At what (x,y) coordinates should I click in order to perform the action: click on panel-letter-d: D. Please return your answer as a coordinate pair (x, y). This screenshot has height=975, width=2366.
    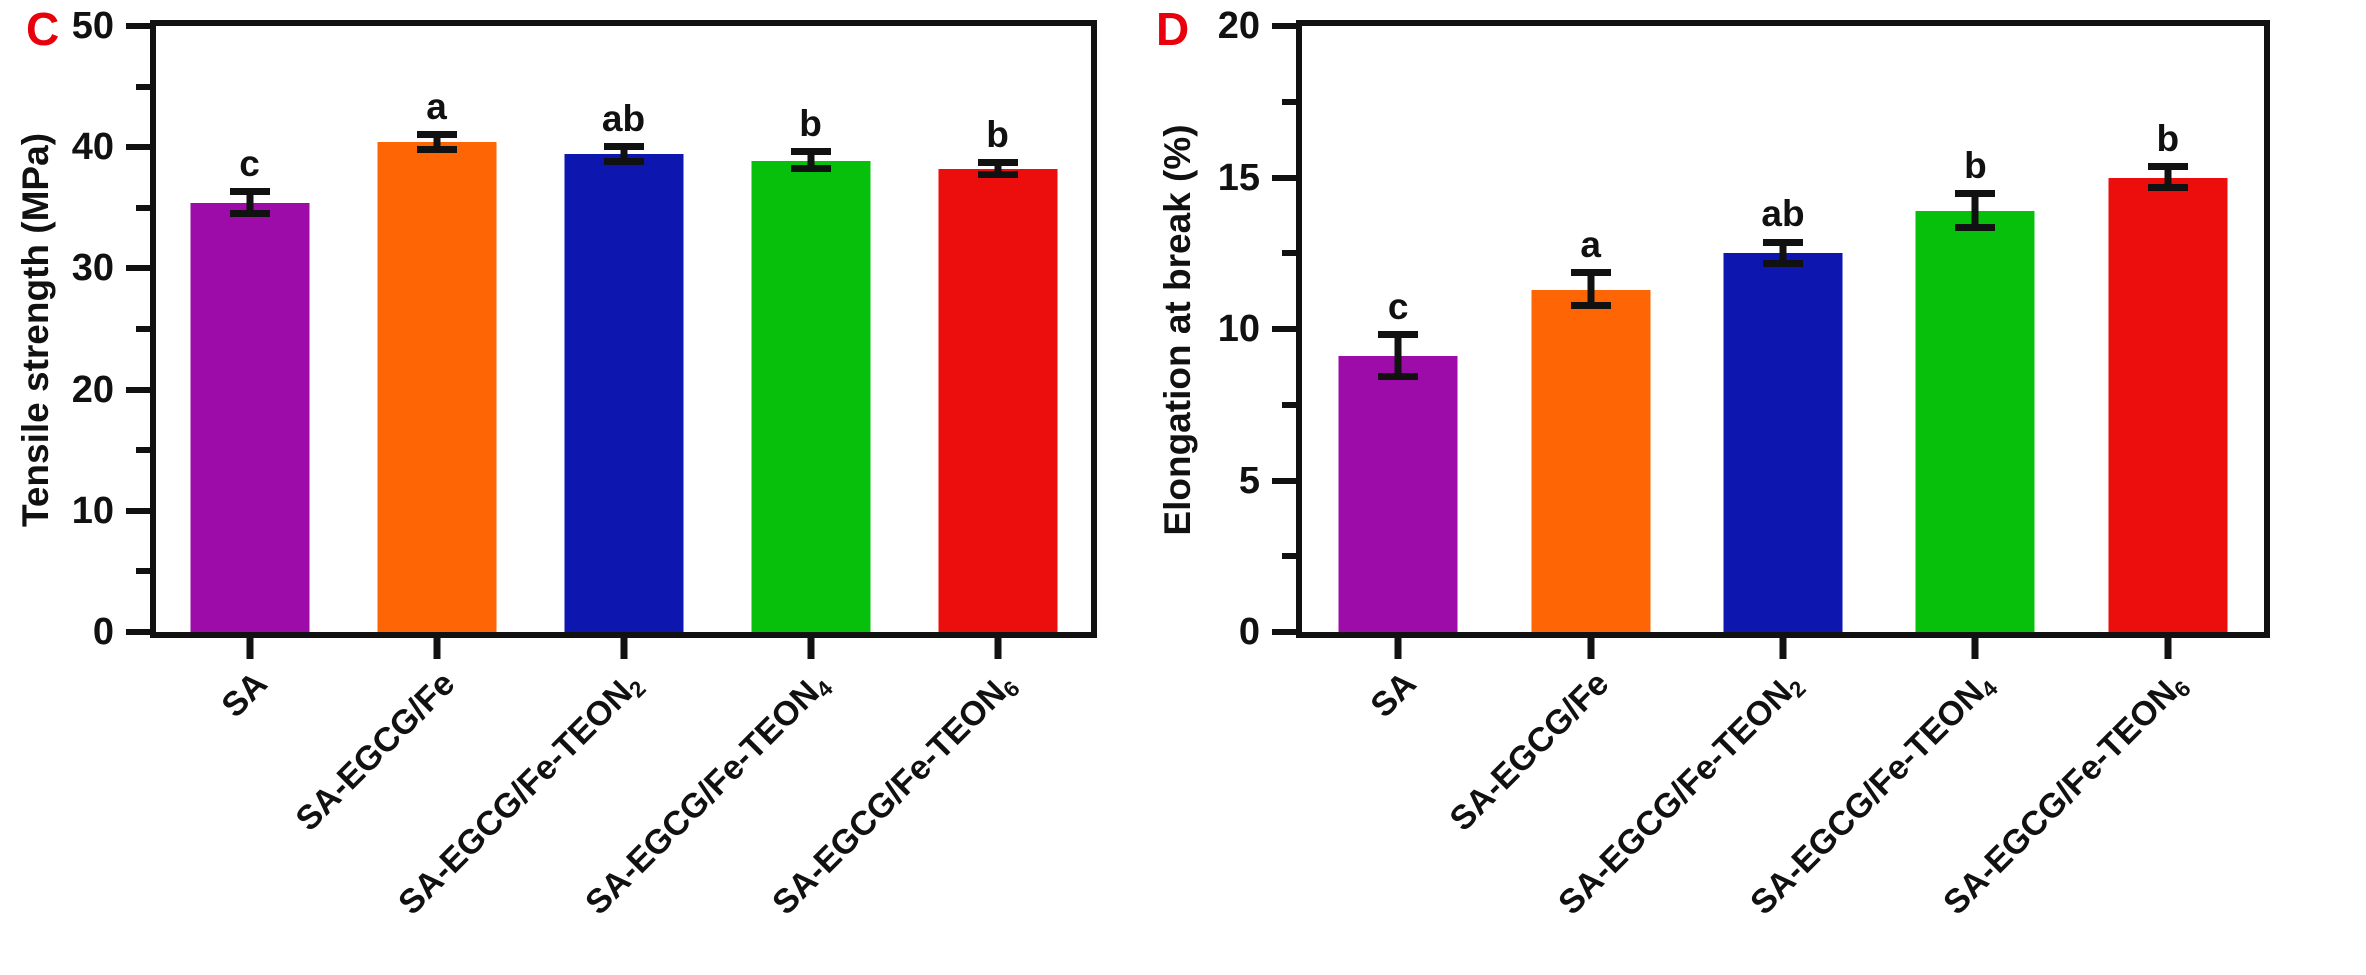
    Looking at the image, I should click on (1173, 29).